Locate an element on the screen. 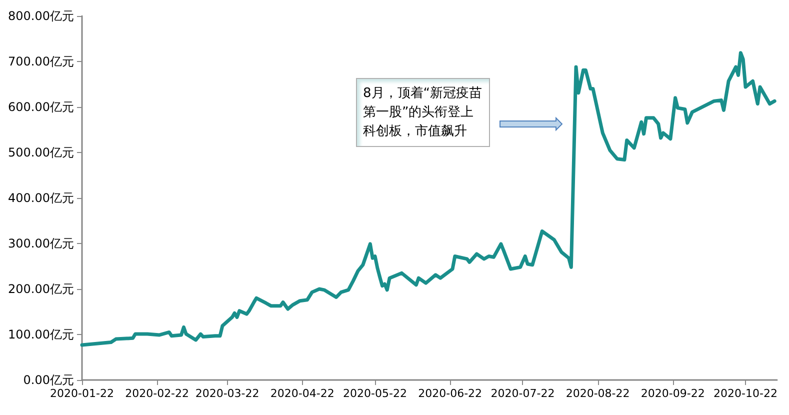 Image resolution: width=789 pixels, height=415 pixels. x-tick-label: 2020-06-22 is located at coordinates (450, 393).